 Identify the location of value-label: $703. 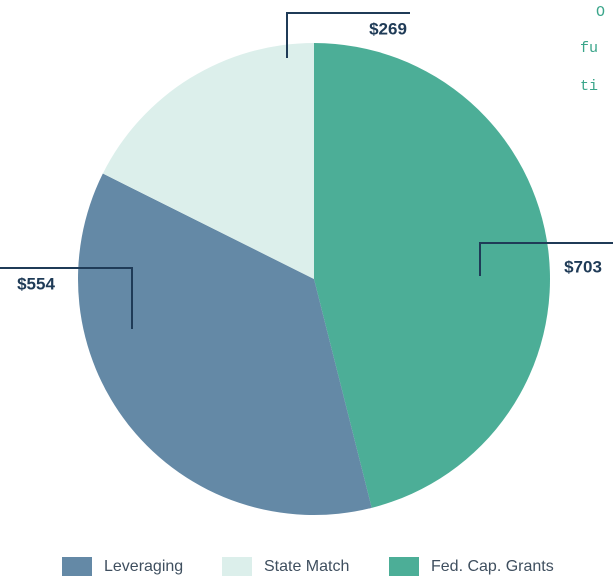
(583, 266).